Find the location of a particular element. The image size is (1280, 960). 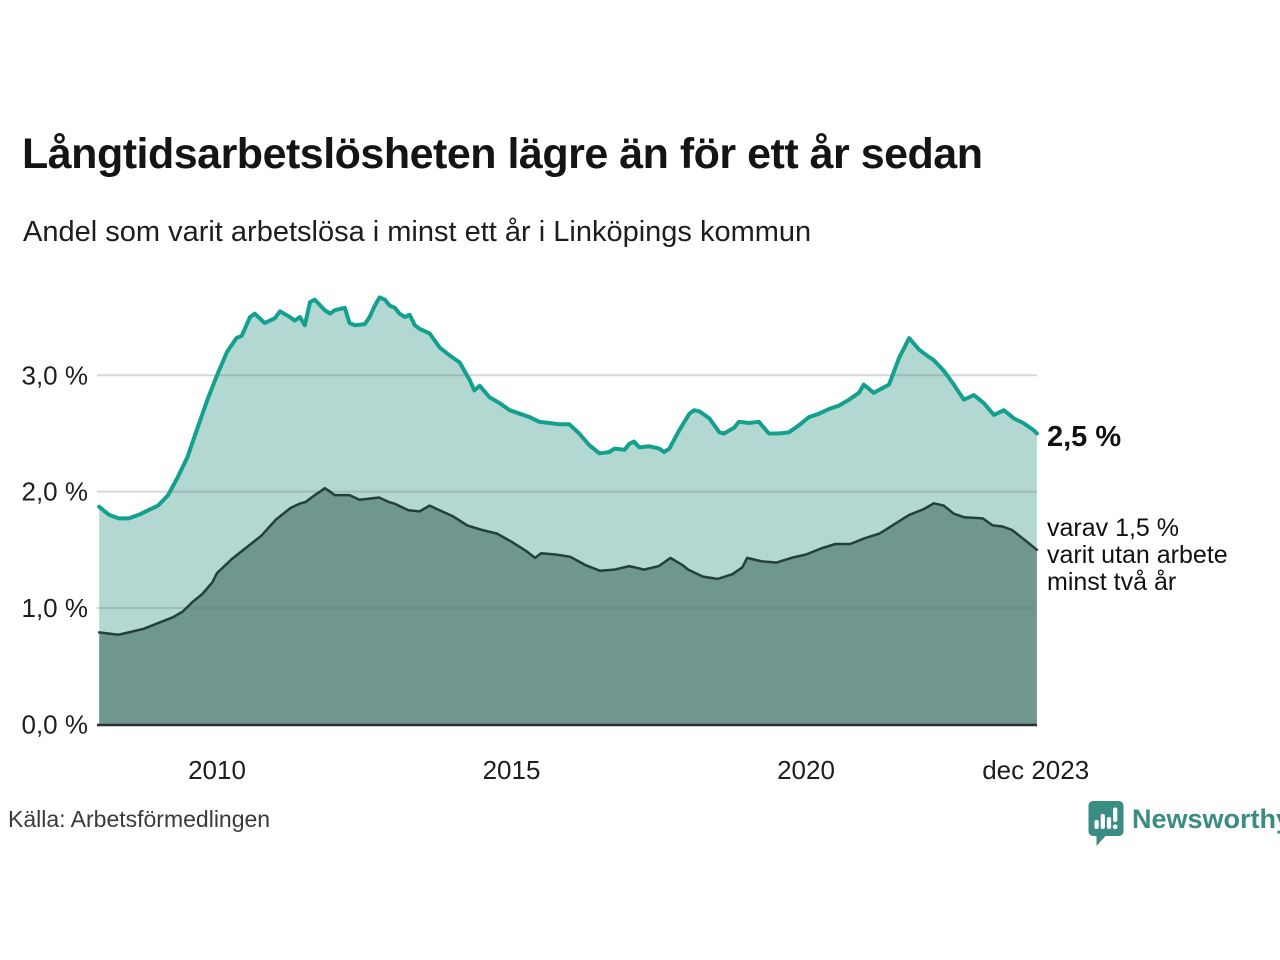

source-note: Källa: Arbetsförmedlingen is located at coordinates (139, 819).